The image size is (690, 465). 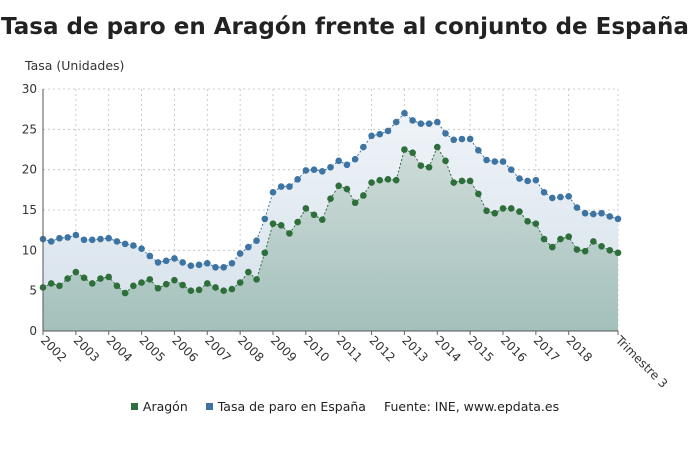 What do you see at coordinates (285, 406) in the screenshot?
I see `legend-item-espana: Tasa de paro en España` at bounding box center [285, 406].